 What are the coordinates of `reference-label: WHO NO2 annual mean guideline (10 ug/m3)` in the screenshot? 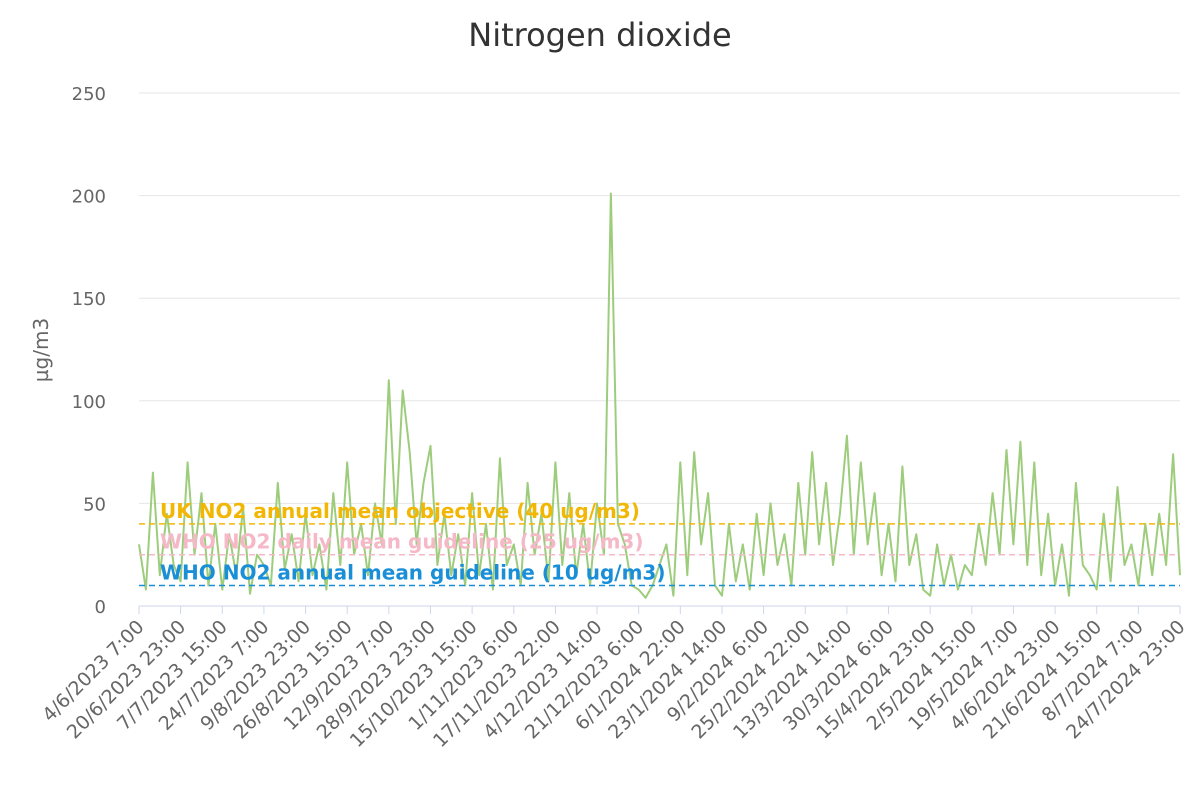 It's located at (412, 572).